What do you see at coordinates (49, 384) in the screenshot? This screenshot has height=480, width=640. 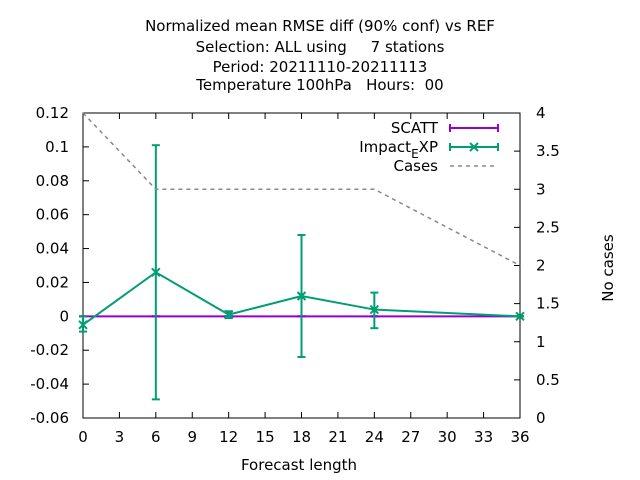 I see `y-tick-label: -0.04` at bounding box center [49, 384].